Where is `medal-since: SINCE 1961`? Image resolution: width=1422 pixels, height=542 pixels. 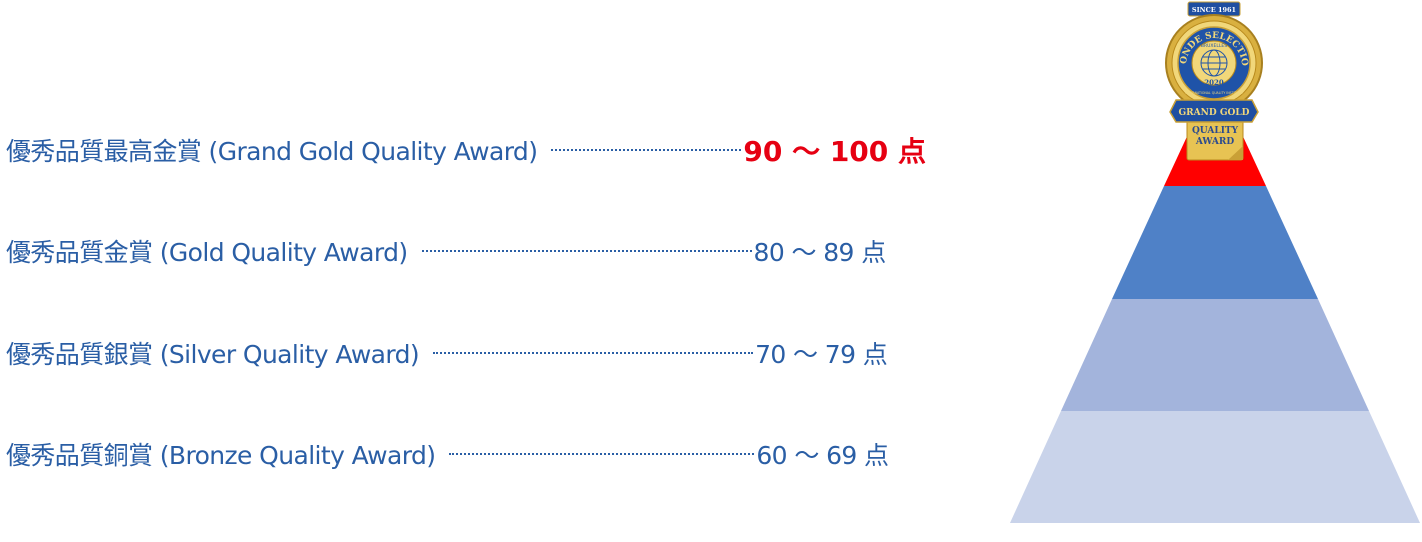
medal-since: SINCE 1961 is located at coordinates (1214, 10).